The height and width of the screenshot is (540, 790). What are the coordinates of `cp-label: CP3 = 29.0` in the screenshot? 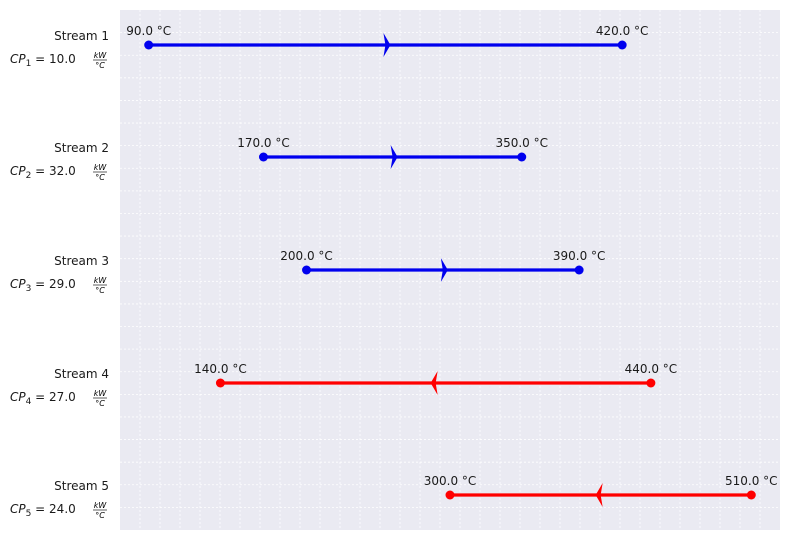 It's located at (43, 285).